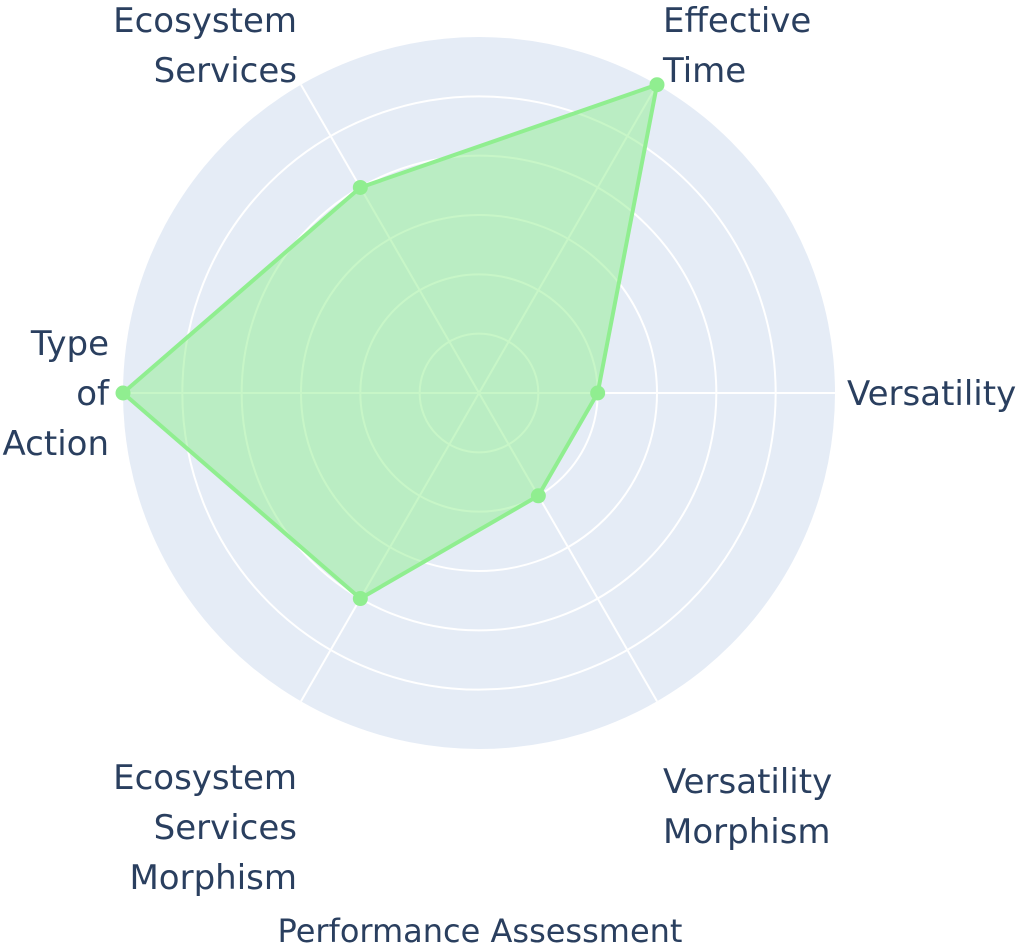  What do you see at coordinates (704, 71) in the screenshot?
I see `axis-label-line: Time` at bounding box center [704, 71].